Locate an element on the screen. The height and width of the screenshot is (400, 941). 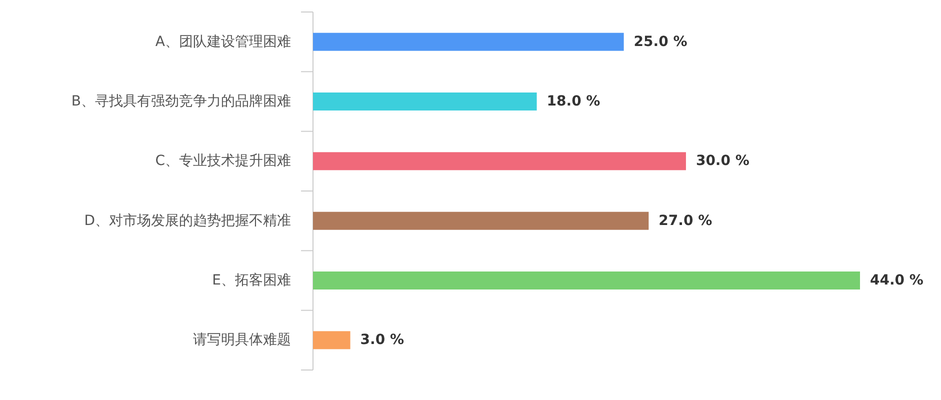
data-label: 3.0 % is located at coordinates (382, 340).